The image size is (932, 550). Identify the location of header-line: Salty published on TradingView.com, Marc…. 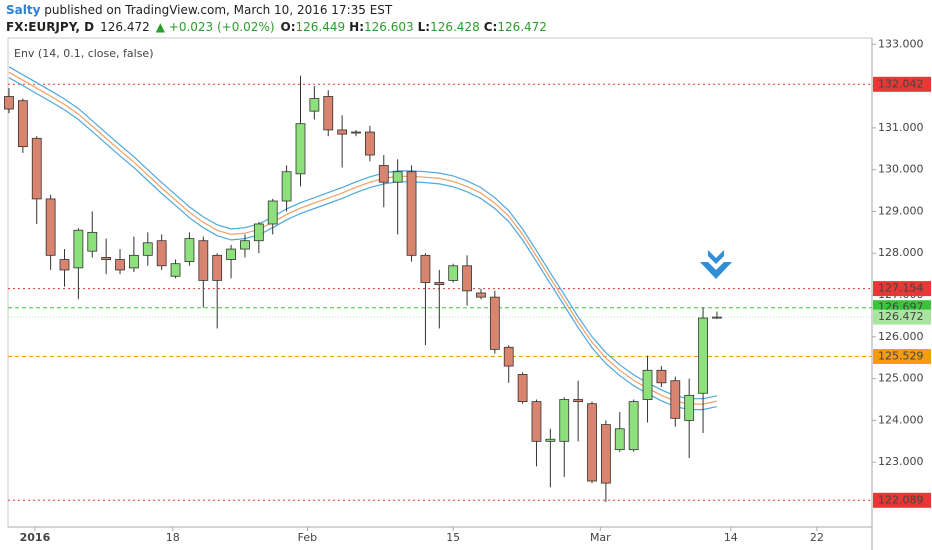
(199, 10).